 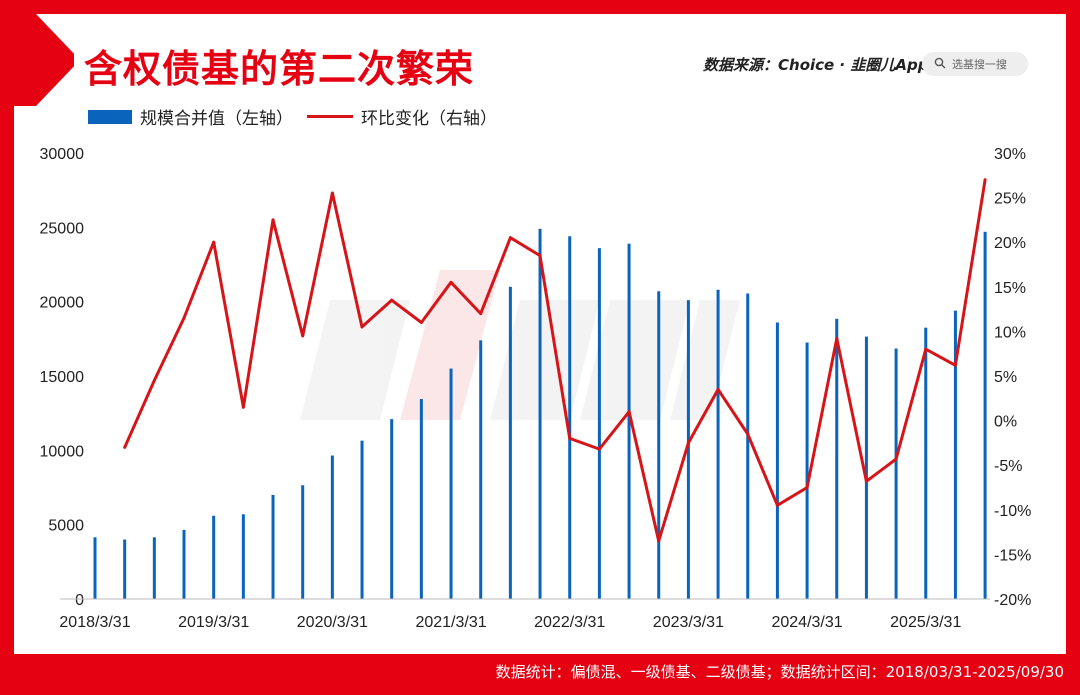 I want to click on y-left-tick-label: 15000, so click(x=62, y=377).